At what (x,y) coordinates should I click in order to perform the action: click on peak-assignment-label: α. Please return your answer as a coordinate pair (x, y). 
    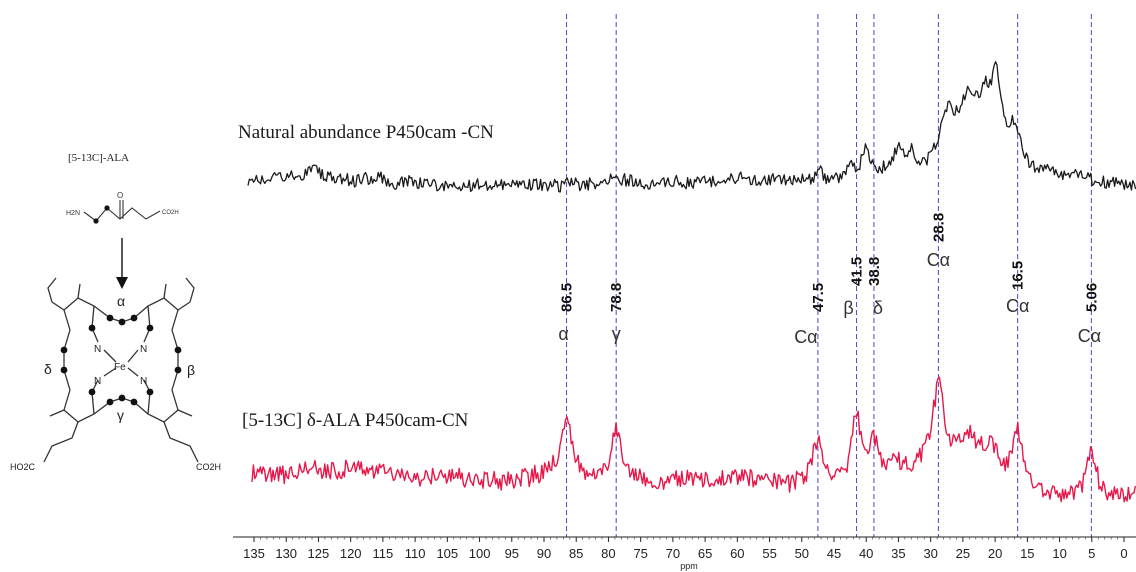
    Looking at the image, I should click on (563, 334).